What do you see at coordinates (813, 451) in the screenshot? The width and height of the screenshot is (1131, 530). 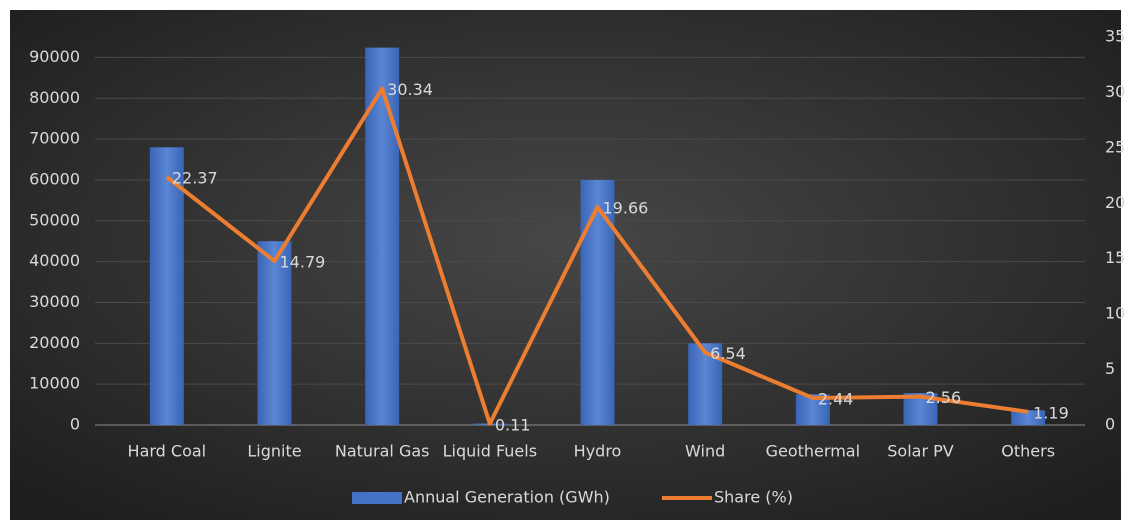 I see `x-tick-label: Geothermal` at bounding box center [813, 451].